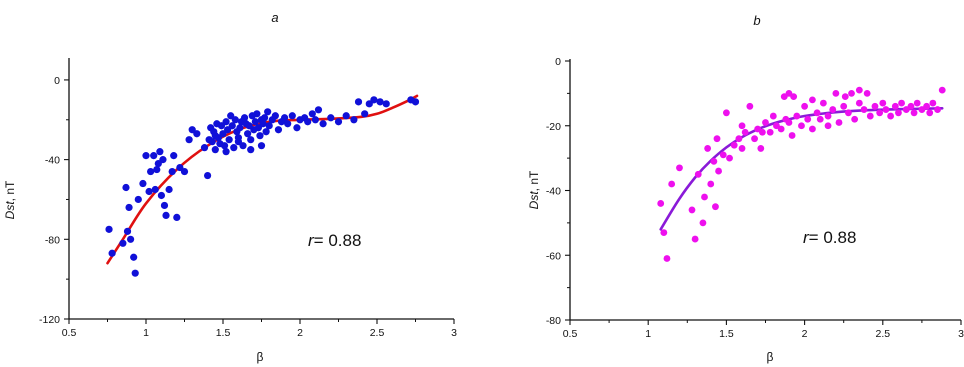 The image size is (964, 367). Describe the element at coordinates (829, 237) in the screenshot. I see `panel-b-correlation-annotation: r= 0.88` at that location.